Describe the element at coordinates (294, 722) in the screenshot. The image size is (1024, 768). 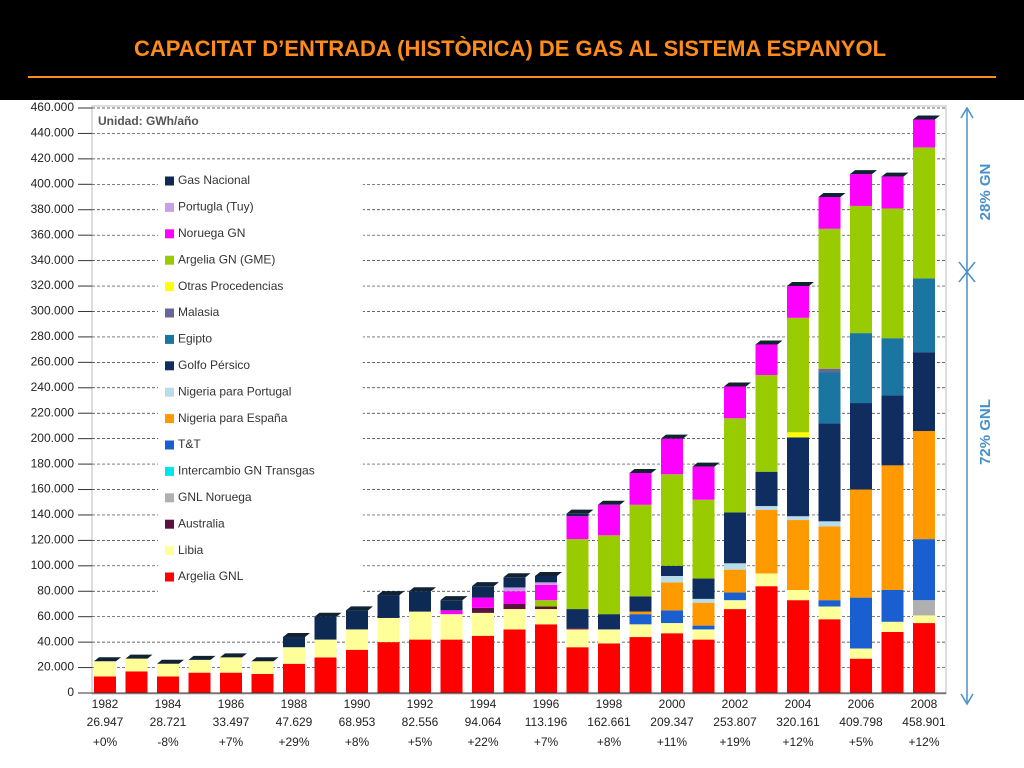
I see `total-label: 47.629` at that location.